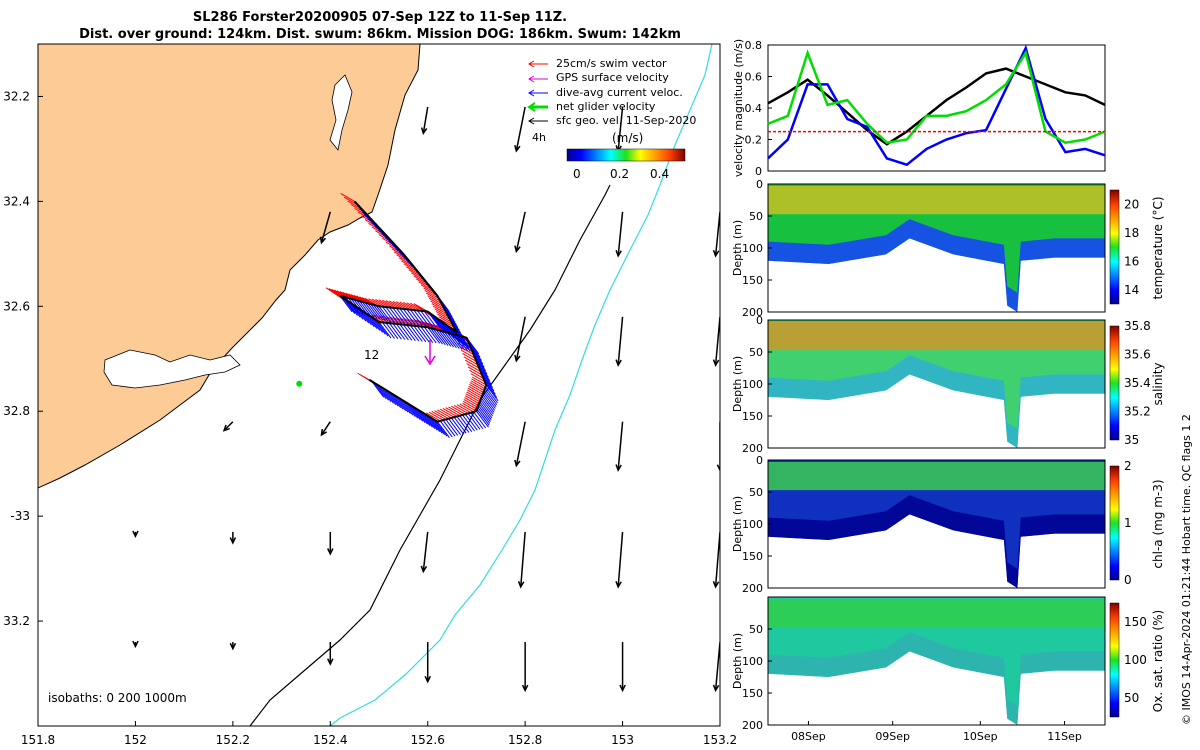 This screenshot has height=750, width=1200. What do you see at coordinates (1131, 698) in the screenshot?
I see `colorbar-tick-label: 50` at bounding box center [1131, 698].